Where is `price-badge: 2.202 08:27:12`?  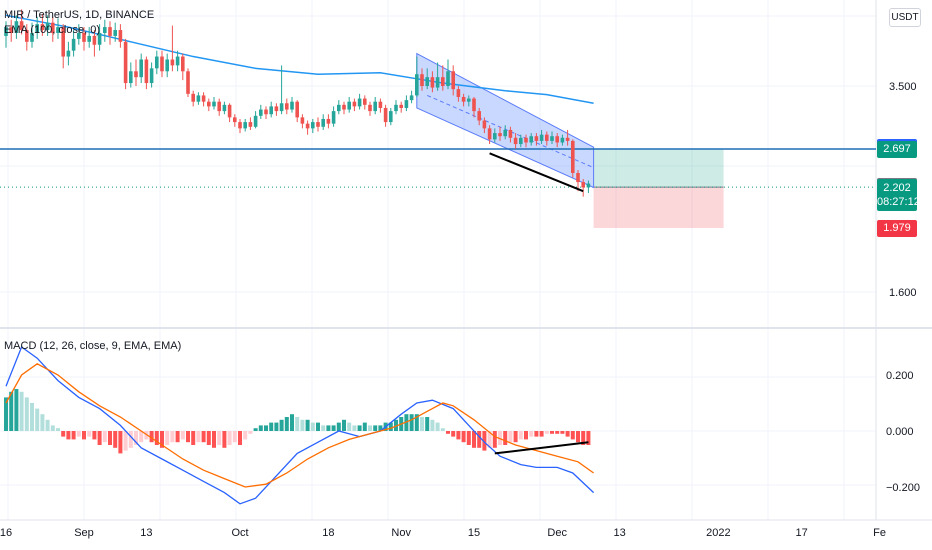 price-badge: 2.202 08:27:12 is located at coordinates (898, 195).